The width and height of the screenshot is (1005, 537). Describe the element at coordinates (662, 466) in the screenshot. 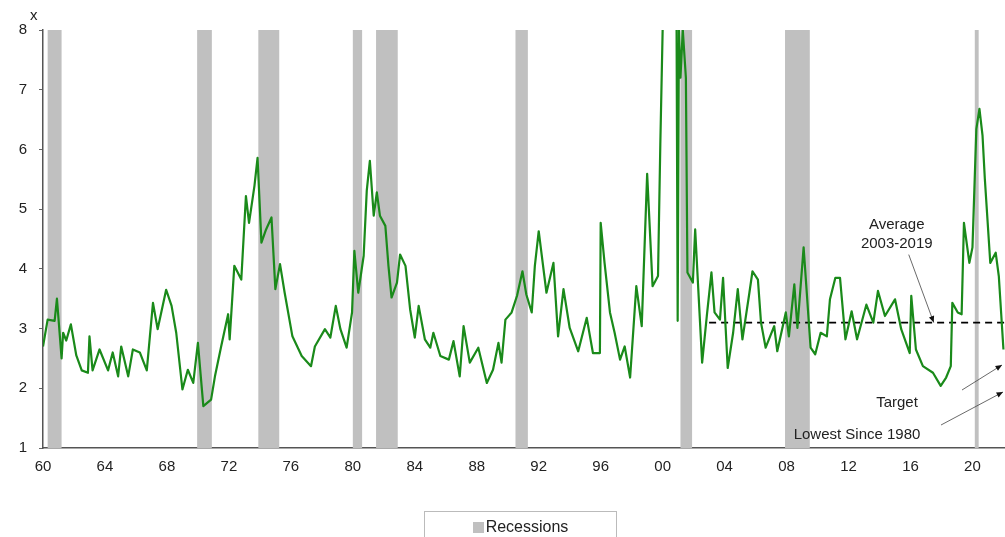

I see `x-tick-label: 00` at that location.